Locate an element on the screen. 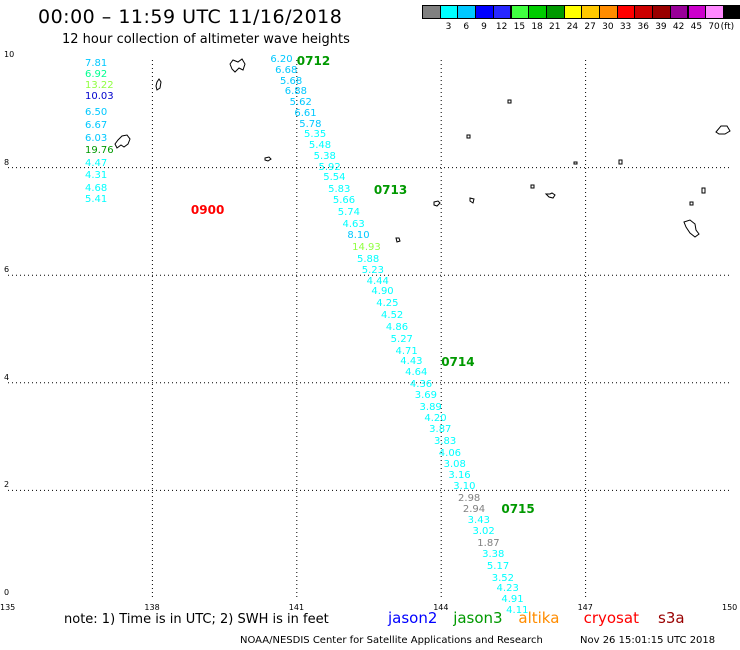 This screenshot has width=740, height=650. wave-height-value: 5.88 is located at coordinates (368, 260).